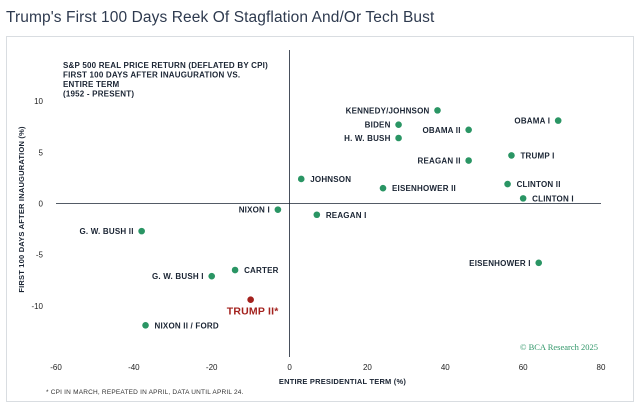 This screenshot has width=640, height=413. Describe the element at coordinates (98, 94) in the screenshot. I see `chart-note-line: (1952 - PRESENT)` at that location.